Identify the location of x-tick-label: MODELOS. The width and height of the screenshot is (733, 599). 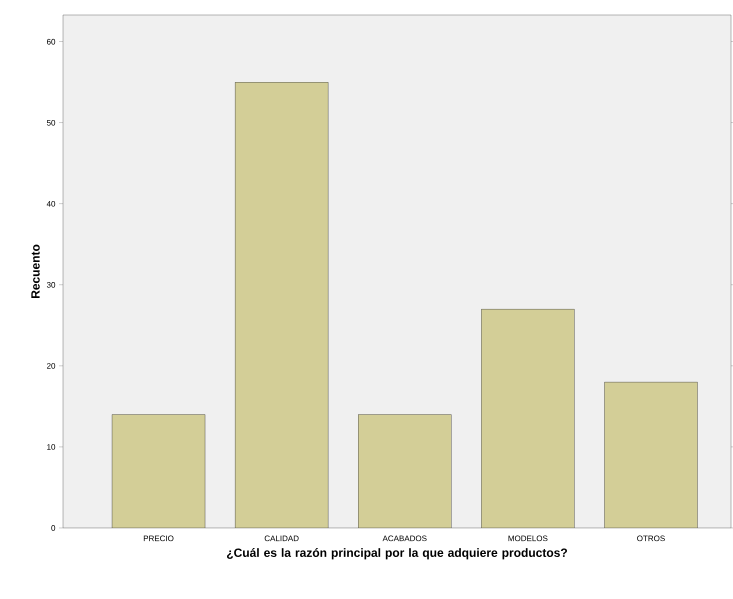
(528, 539).